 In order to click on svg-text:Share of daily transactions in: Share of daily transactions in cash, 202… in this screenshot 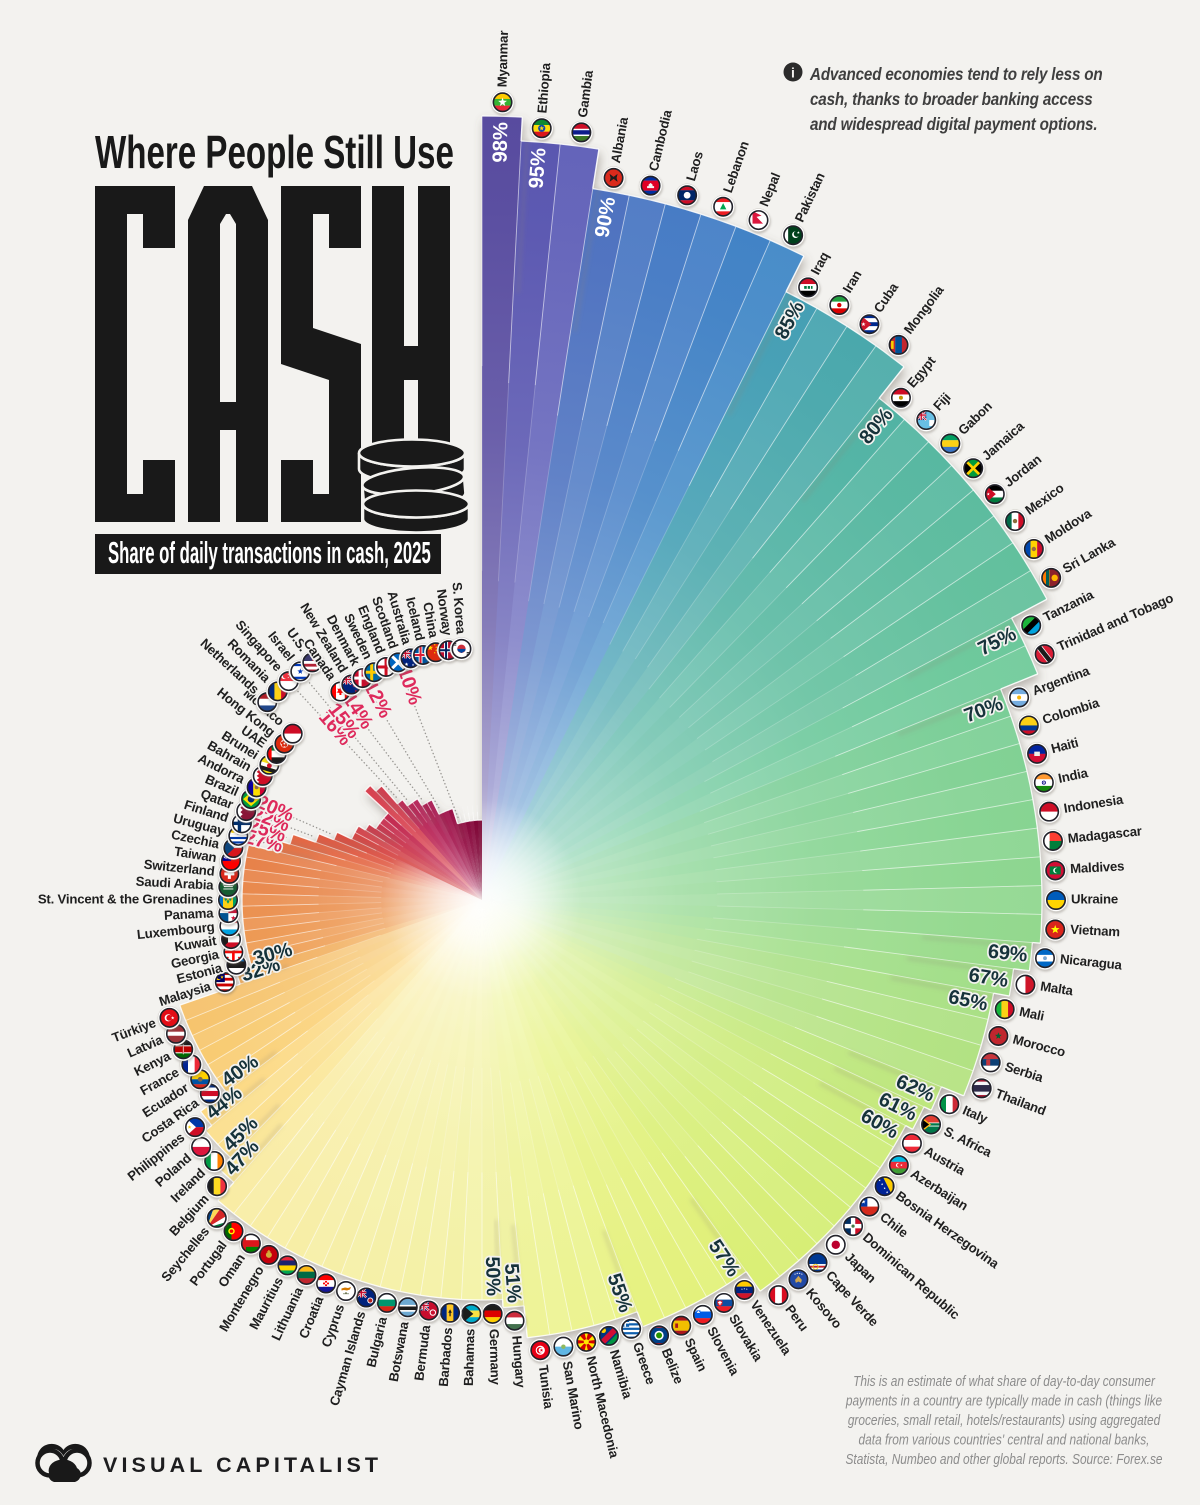, I will do `click(269, 553)`.